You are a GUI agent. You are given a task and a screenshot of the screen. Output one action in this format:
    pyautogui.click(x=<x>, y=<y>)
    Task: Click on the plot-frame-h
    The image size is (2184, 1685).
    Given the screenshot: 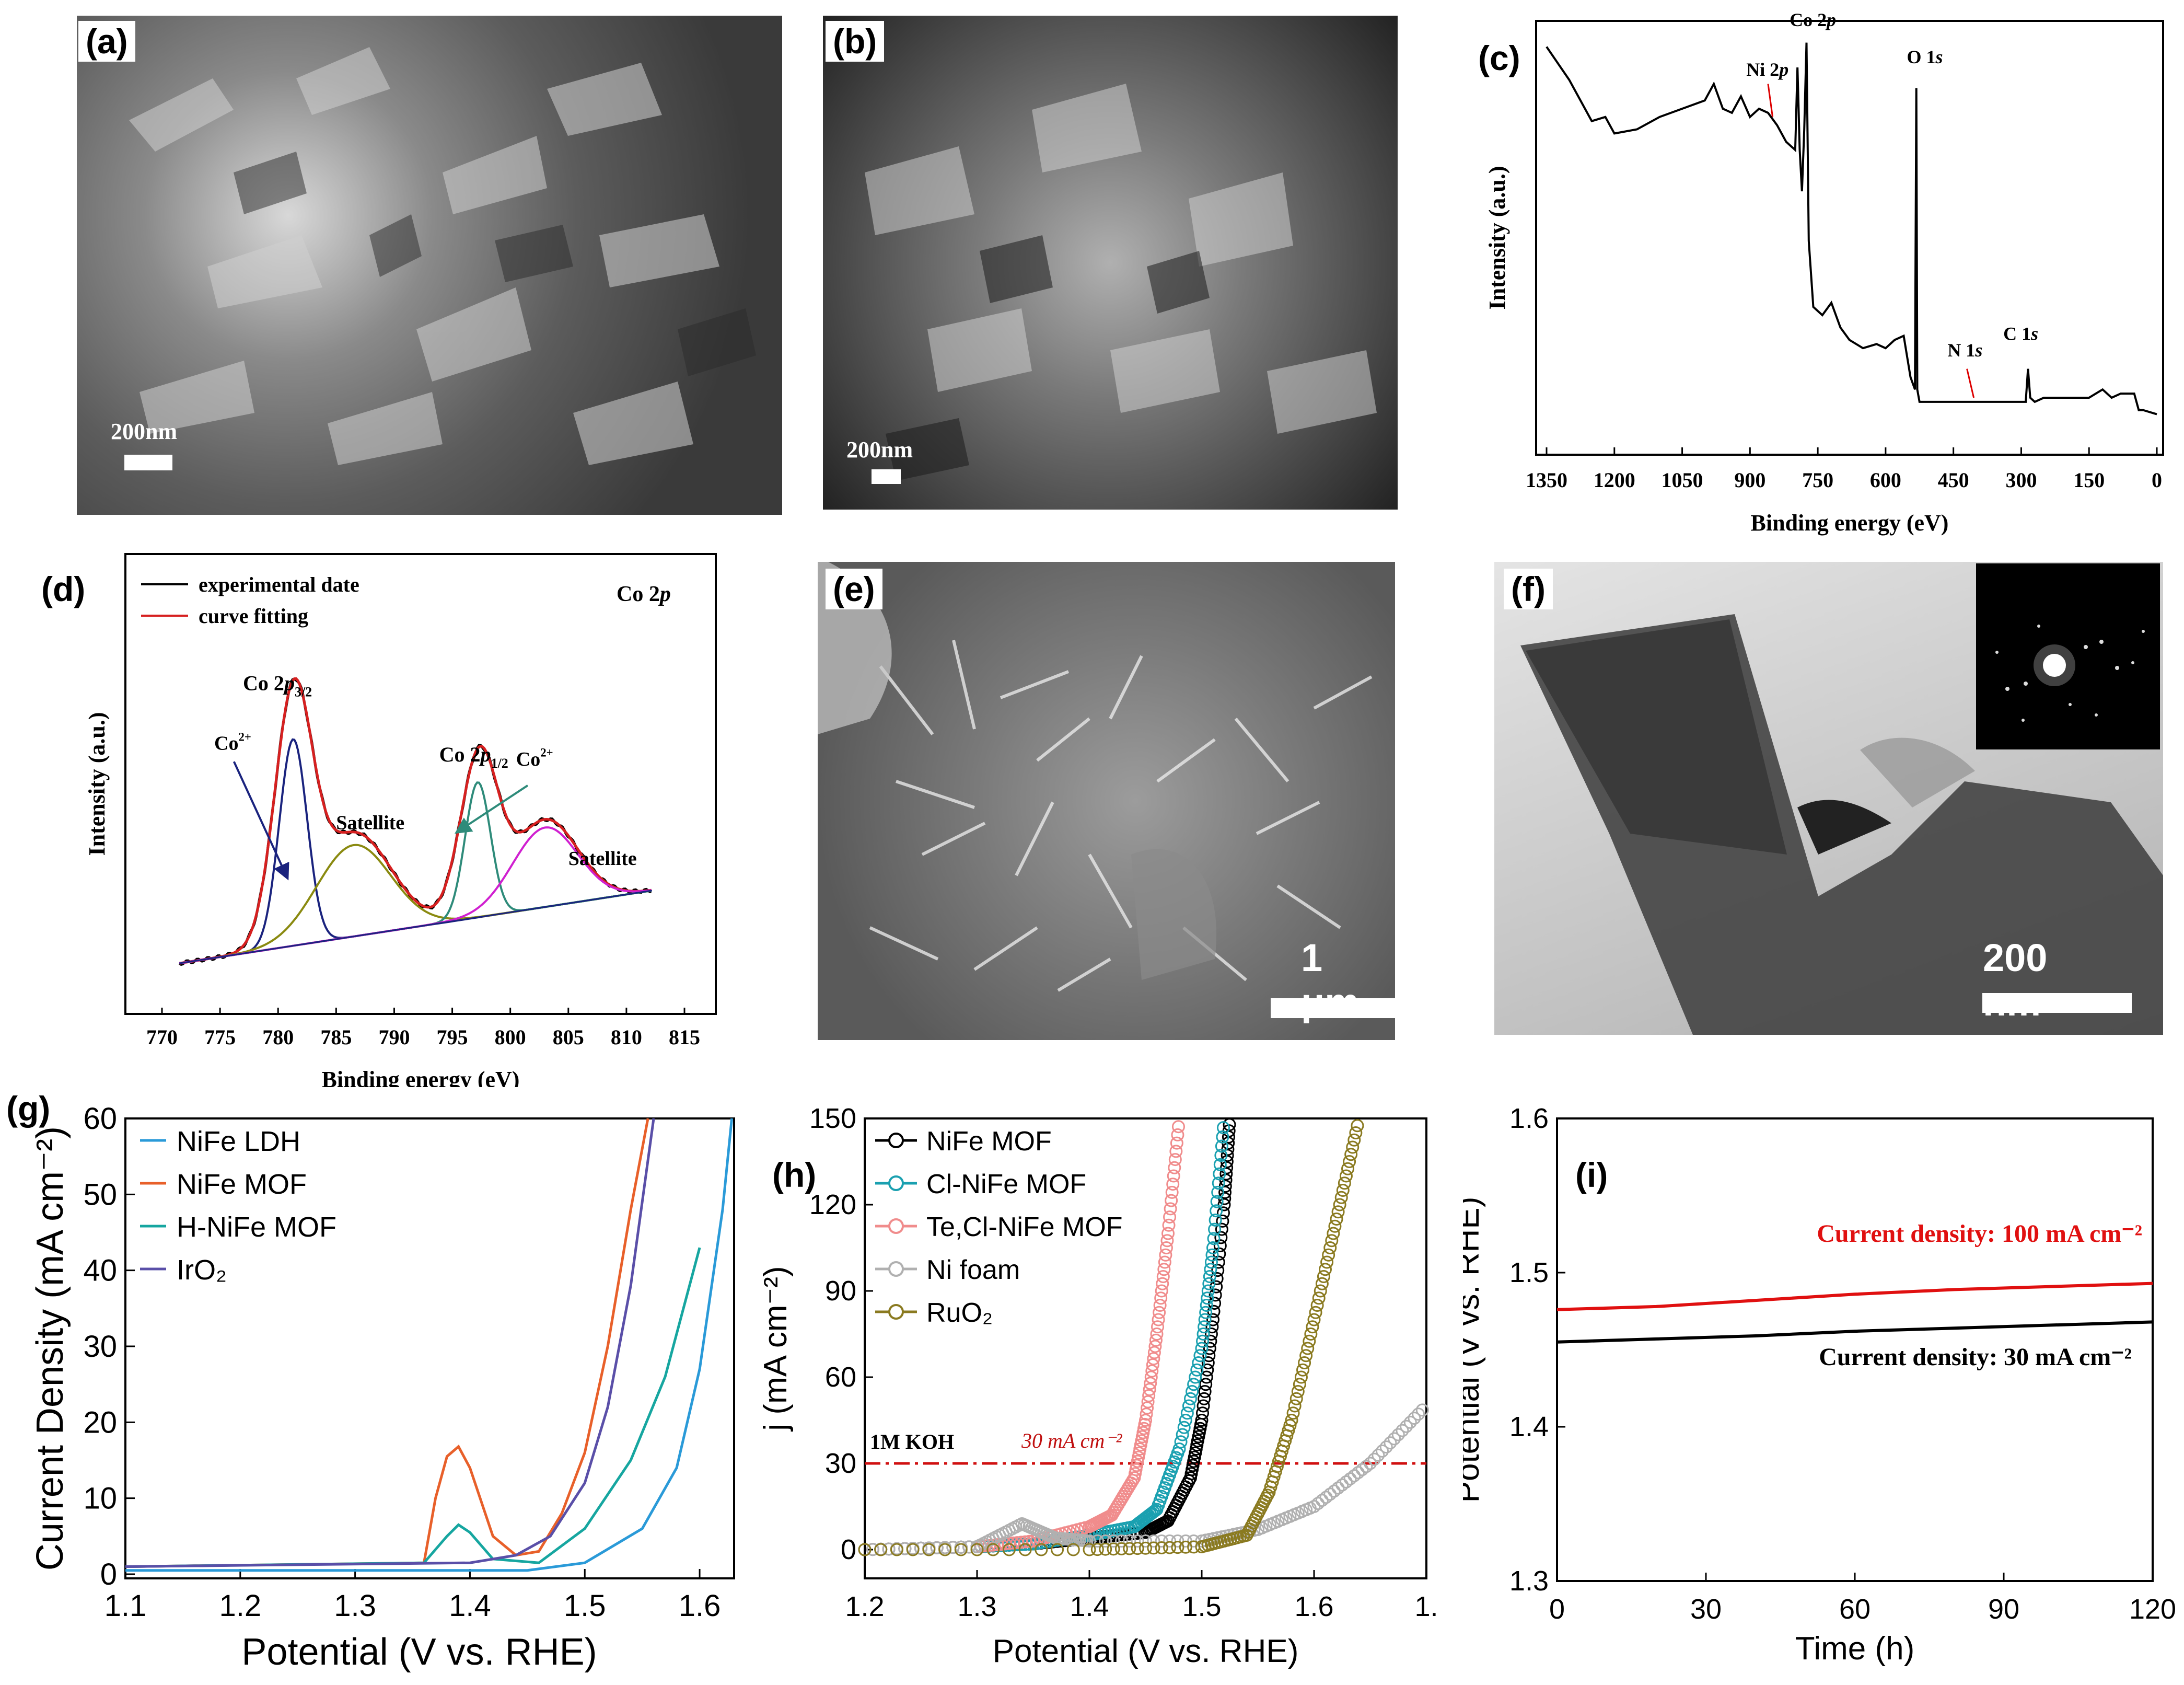 What is the action you would take?
    pyautogui.click(x=1146, y=1348)
    